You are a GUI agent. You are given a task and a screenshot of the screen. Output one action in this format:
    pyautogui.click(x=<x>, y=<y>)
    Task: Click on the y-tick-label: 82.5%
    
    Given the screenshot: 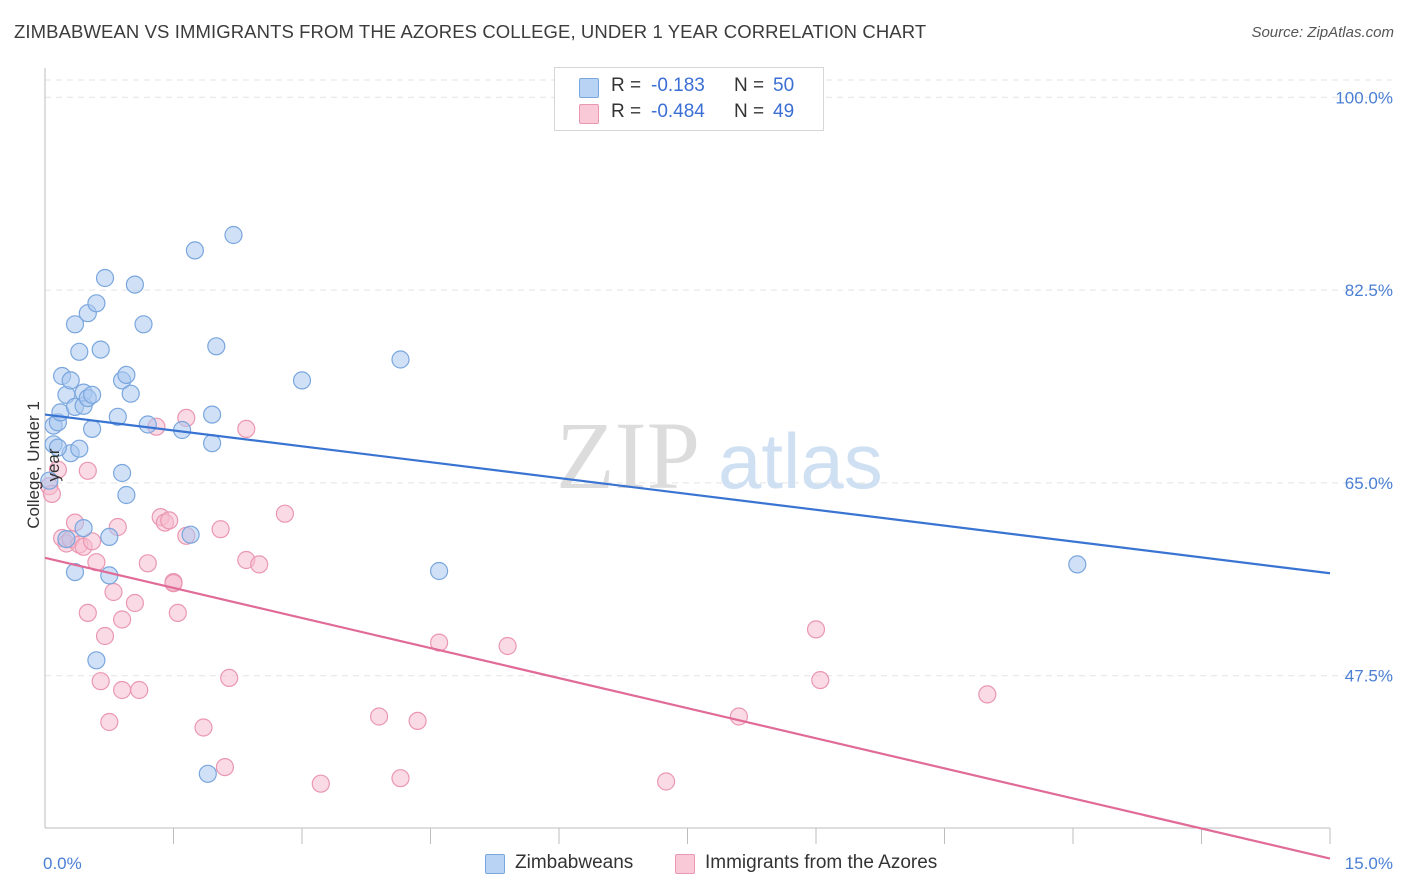 What is the action you would take?
    pyautogui.click(x=1369, y=290)
    